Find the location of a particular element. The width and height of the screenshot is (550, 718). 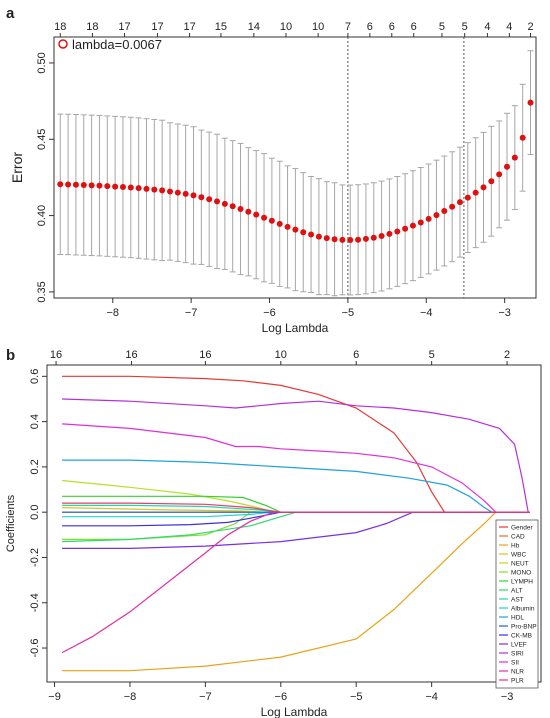

legend-label: LVEF is located at coordinates (519, 645).